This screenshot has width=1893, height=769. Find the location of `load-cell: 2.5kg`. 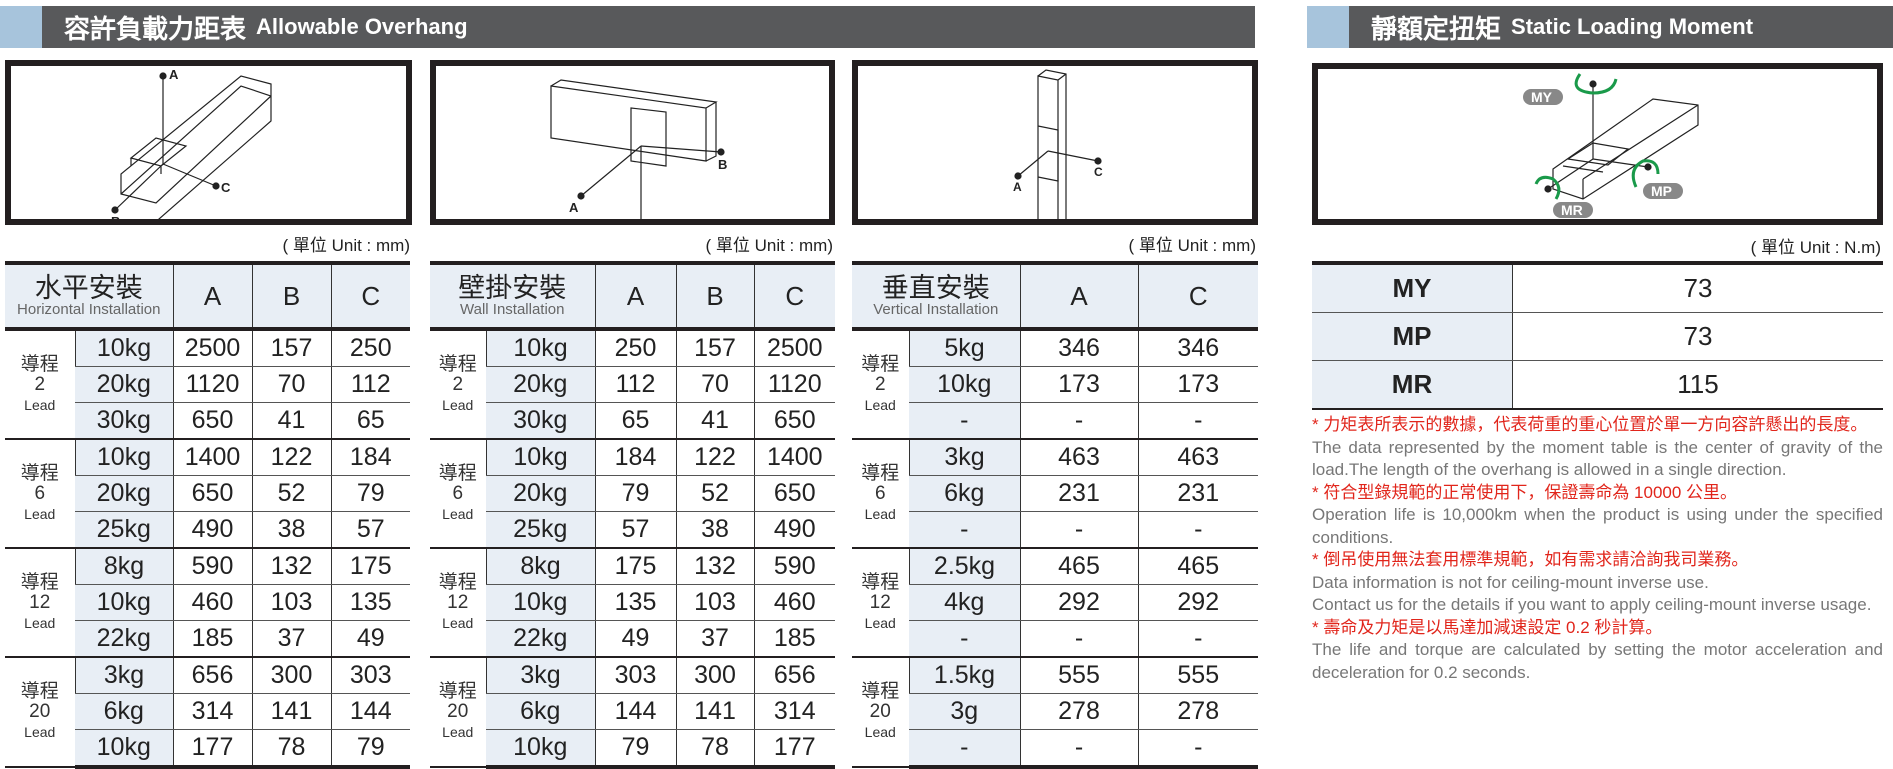

load-cell: 2.5kg is located at coordinates (964, 566).